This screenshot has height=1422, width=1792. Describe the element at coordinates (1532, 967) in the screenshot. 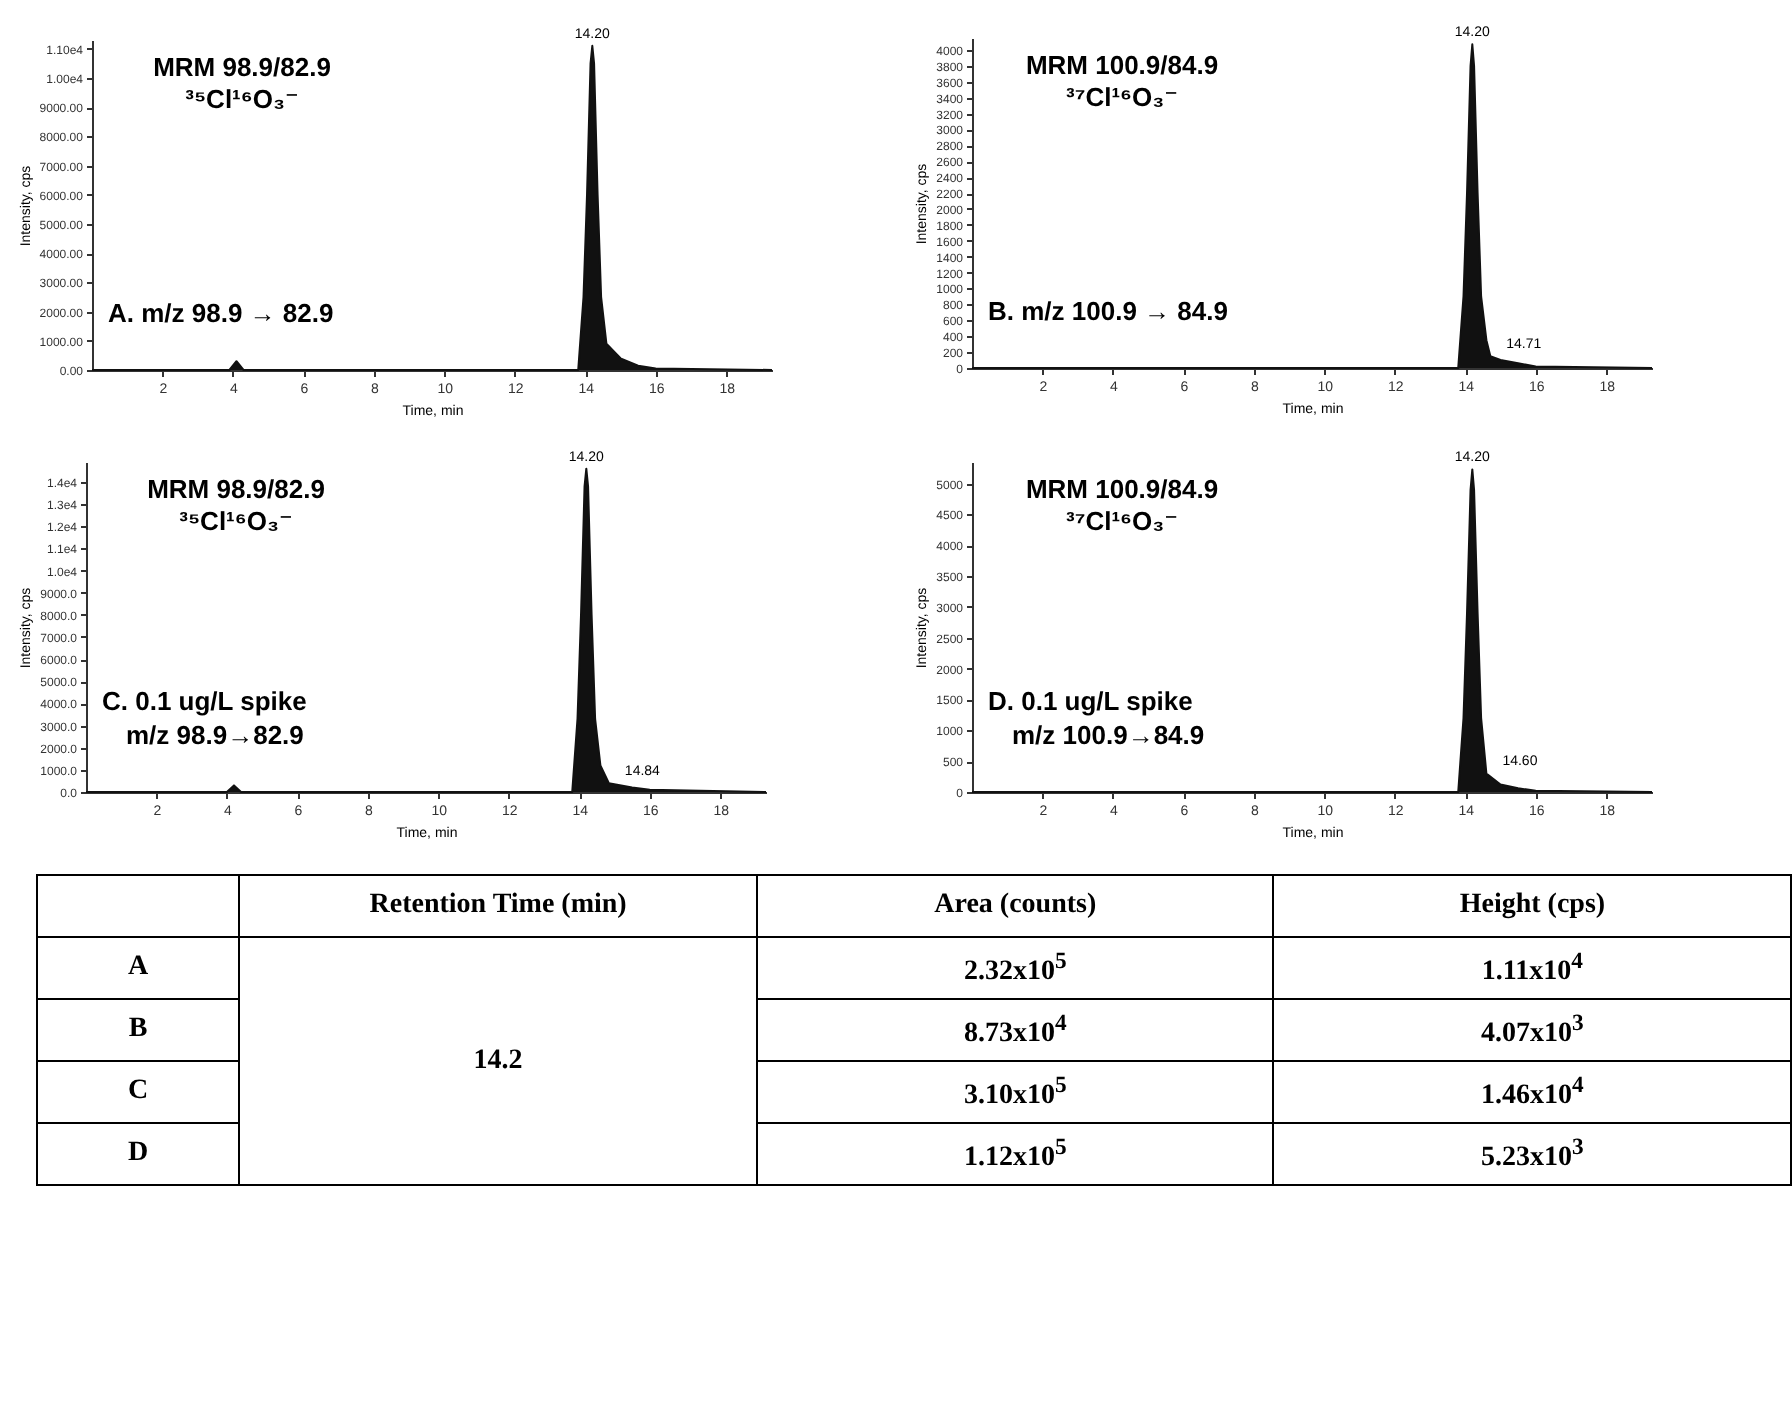

I see `text: 1.11x10$^{4}$` at that location.